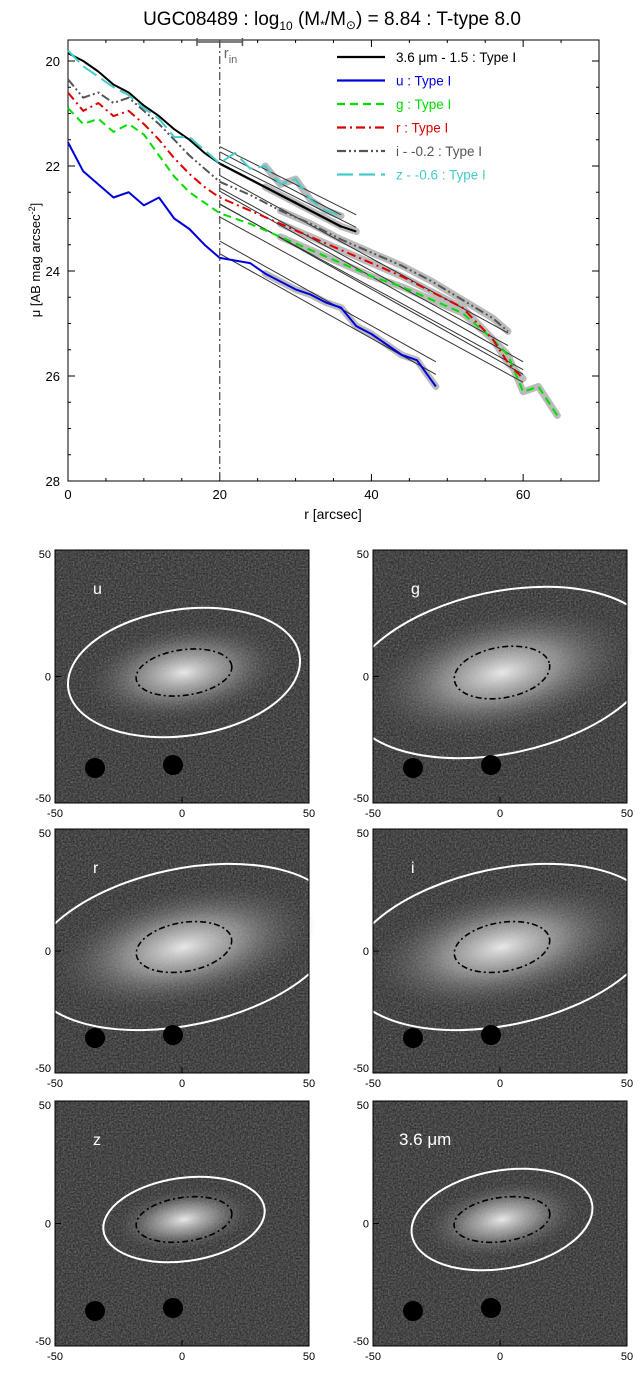 Image resolution: width=639 pixels, height=1377 pixels. What do you see at coordinates (53, 271) in the screenshot?
I see `y-tick-label: 24` at bounding box center [53, 271].